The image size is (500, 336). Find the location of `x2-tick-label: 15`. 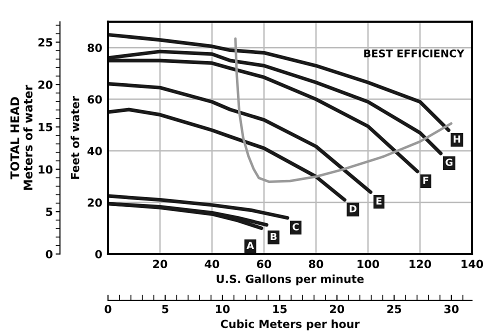

x2-tick-label: 15 is located at coordinates (280, 309).